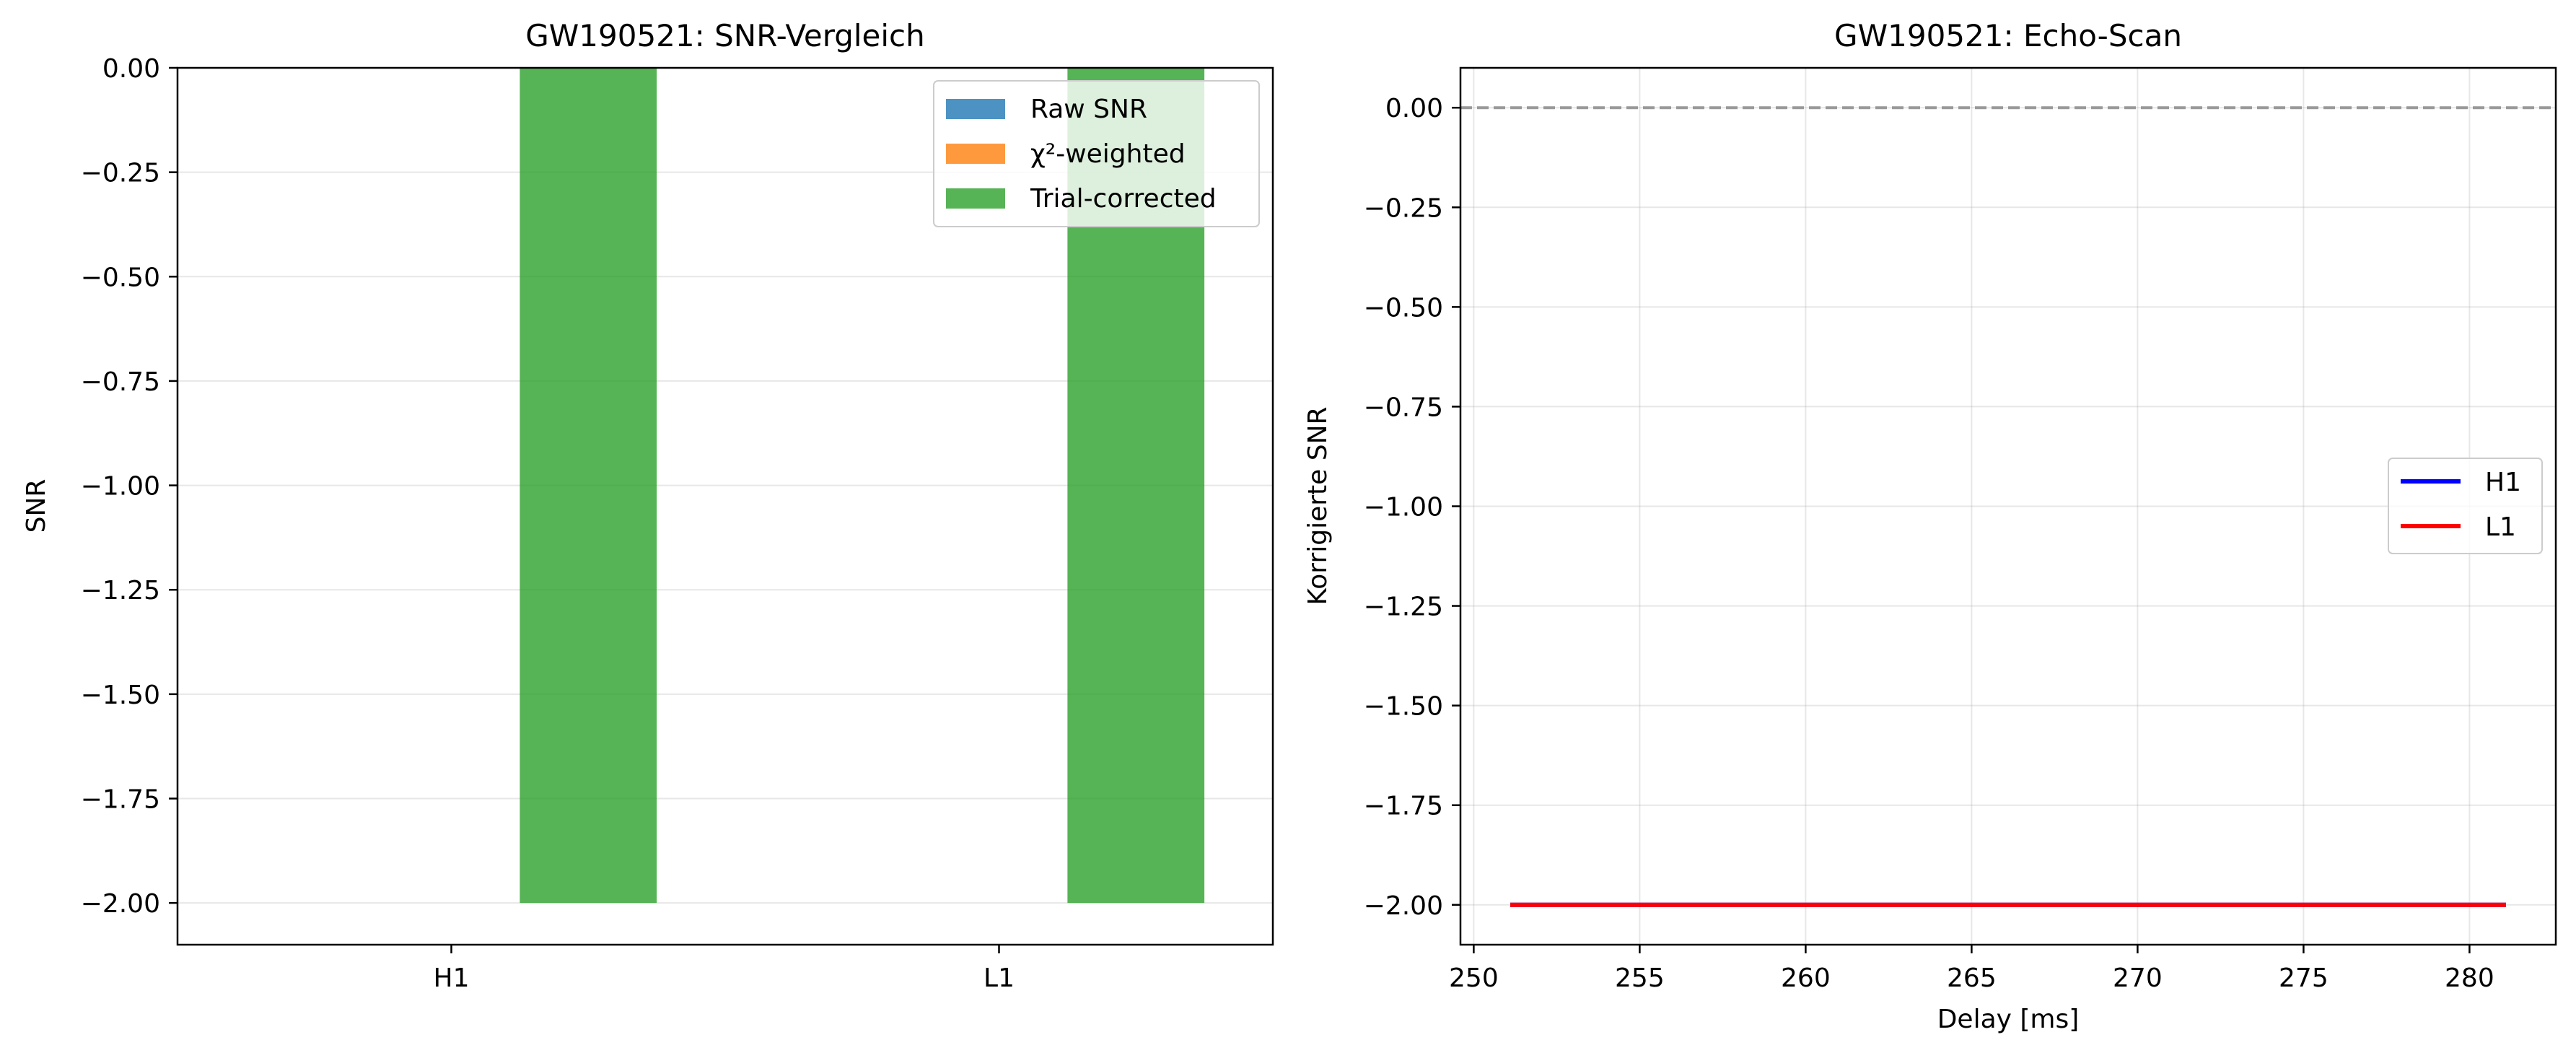  I want to click on bar, so click(588, 486).